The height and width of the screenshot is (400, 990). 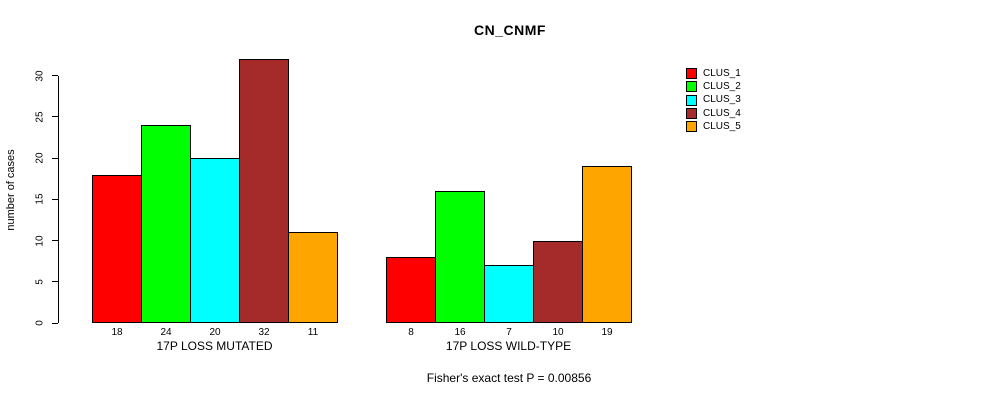 I want to click on chart-title: CN_CNMF, so click(x=510, y=30).